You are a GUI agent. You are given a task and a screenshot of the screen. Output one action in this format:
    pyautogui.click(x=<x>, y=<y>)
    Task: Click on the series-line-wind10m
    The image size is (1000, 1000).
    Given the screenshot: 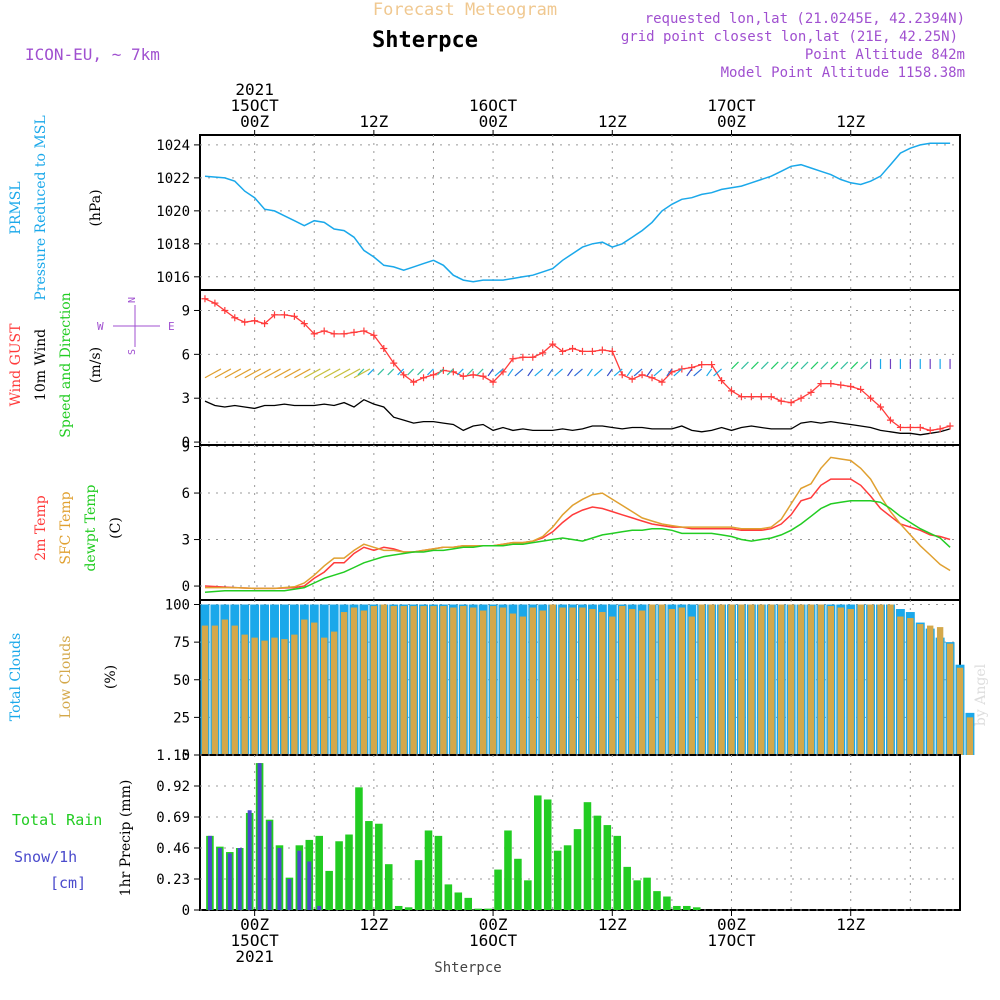 What is the action you would take?
    pyautogui.click(x=577, y=417)
    